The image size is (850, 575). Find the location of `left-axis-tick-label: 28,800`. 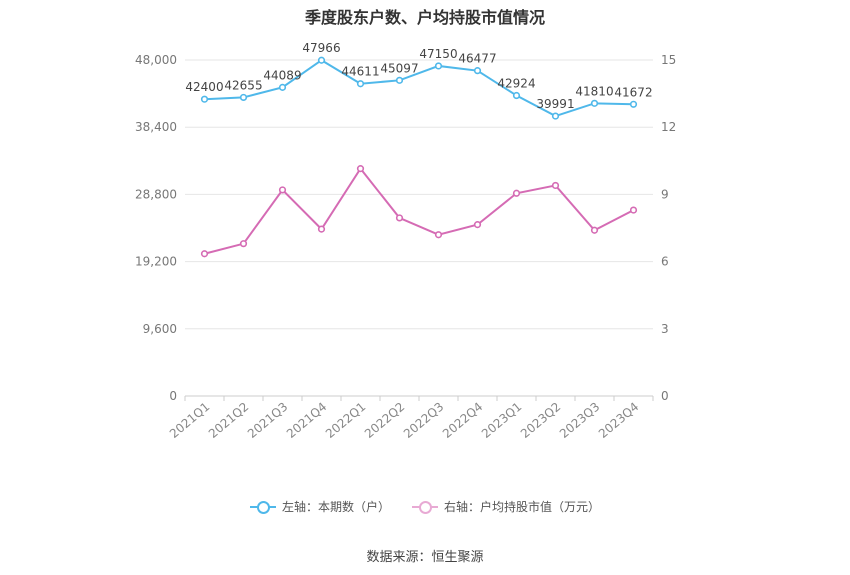

left-axis-tick-label: 28,800 is located at coordinates (156, 194).